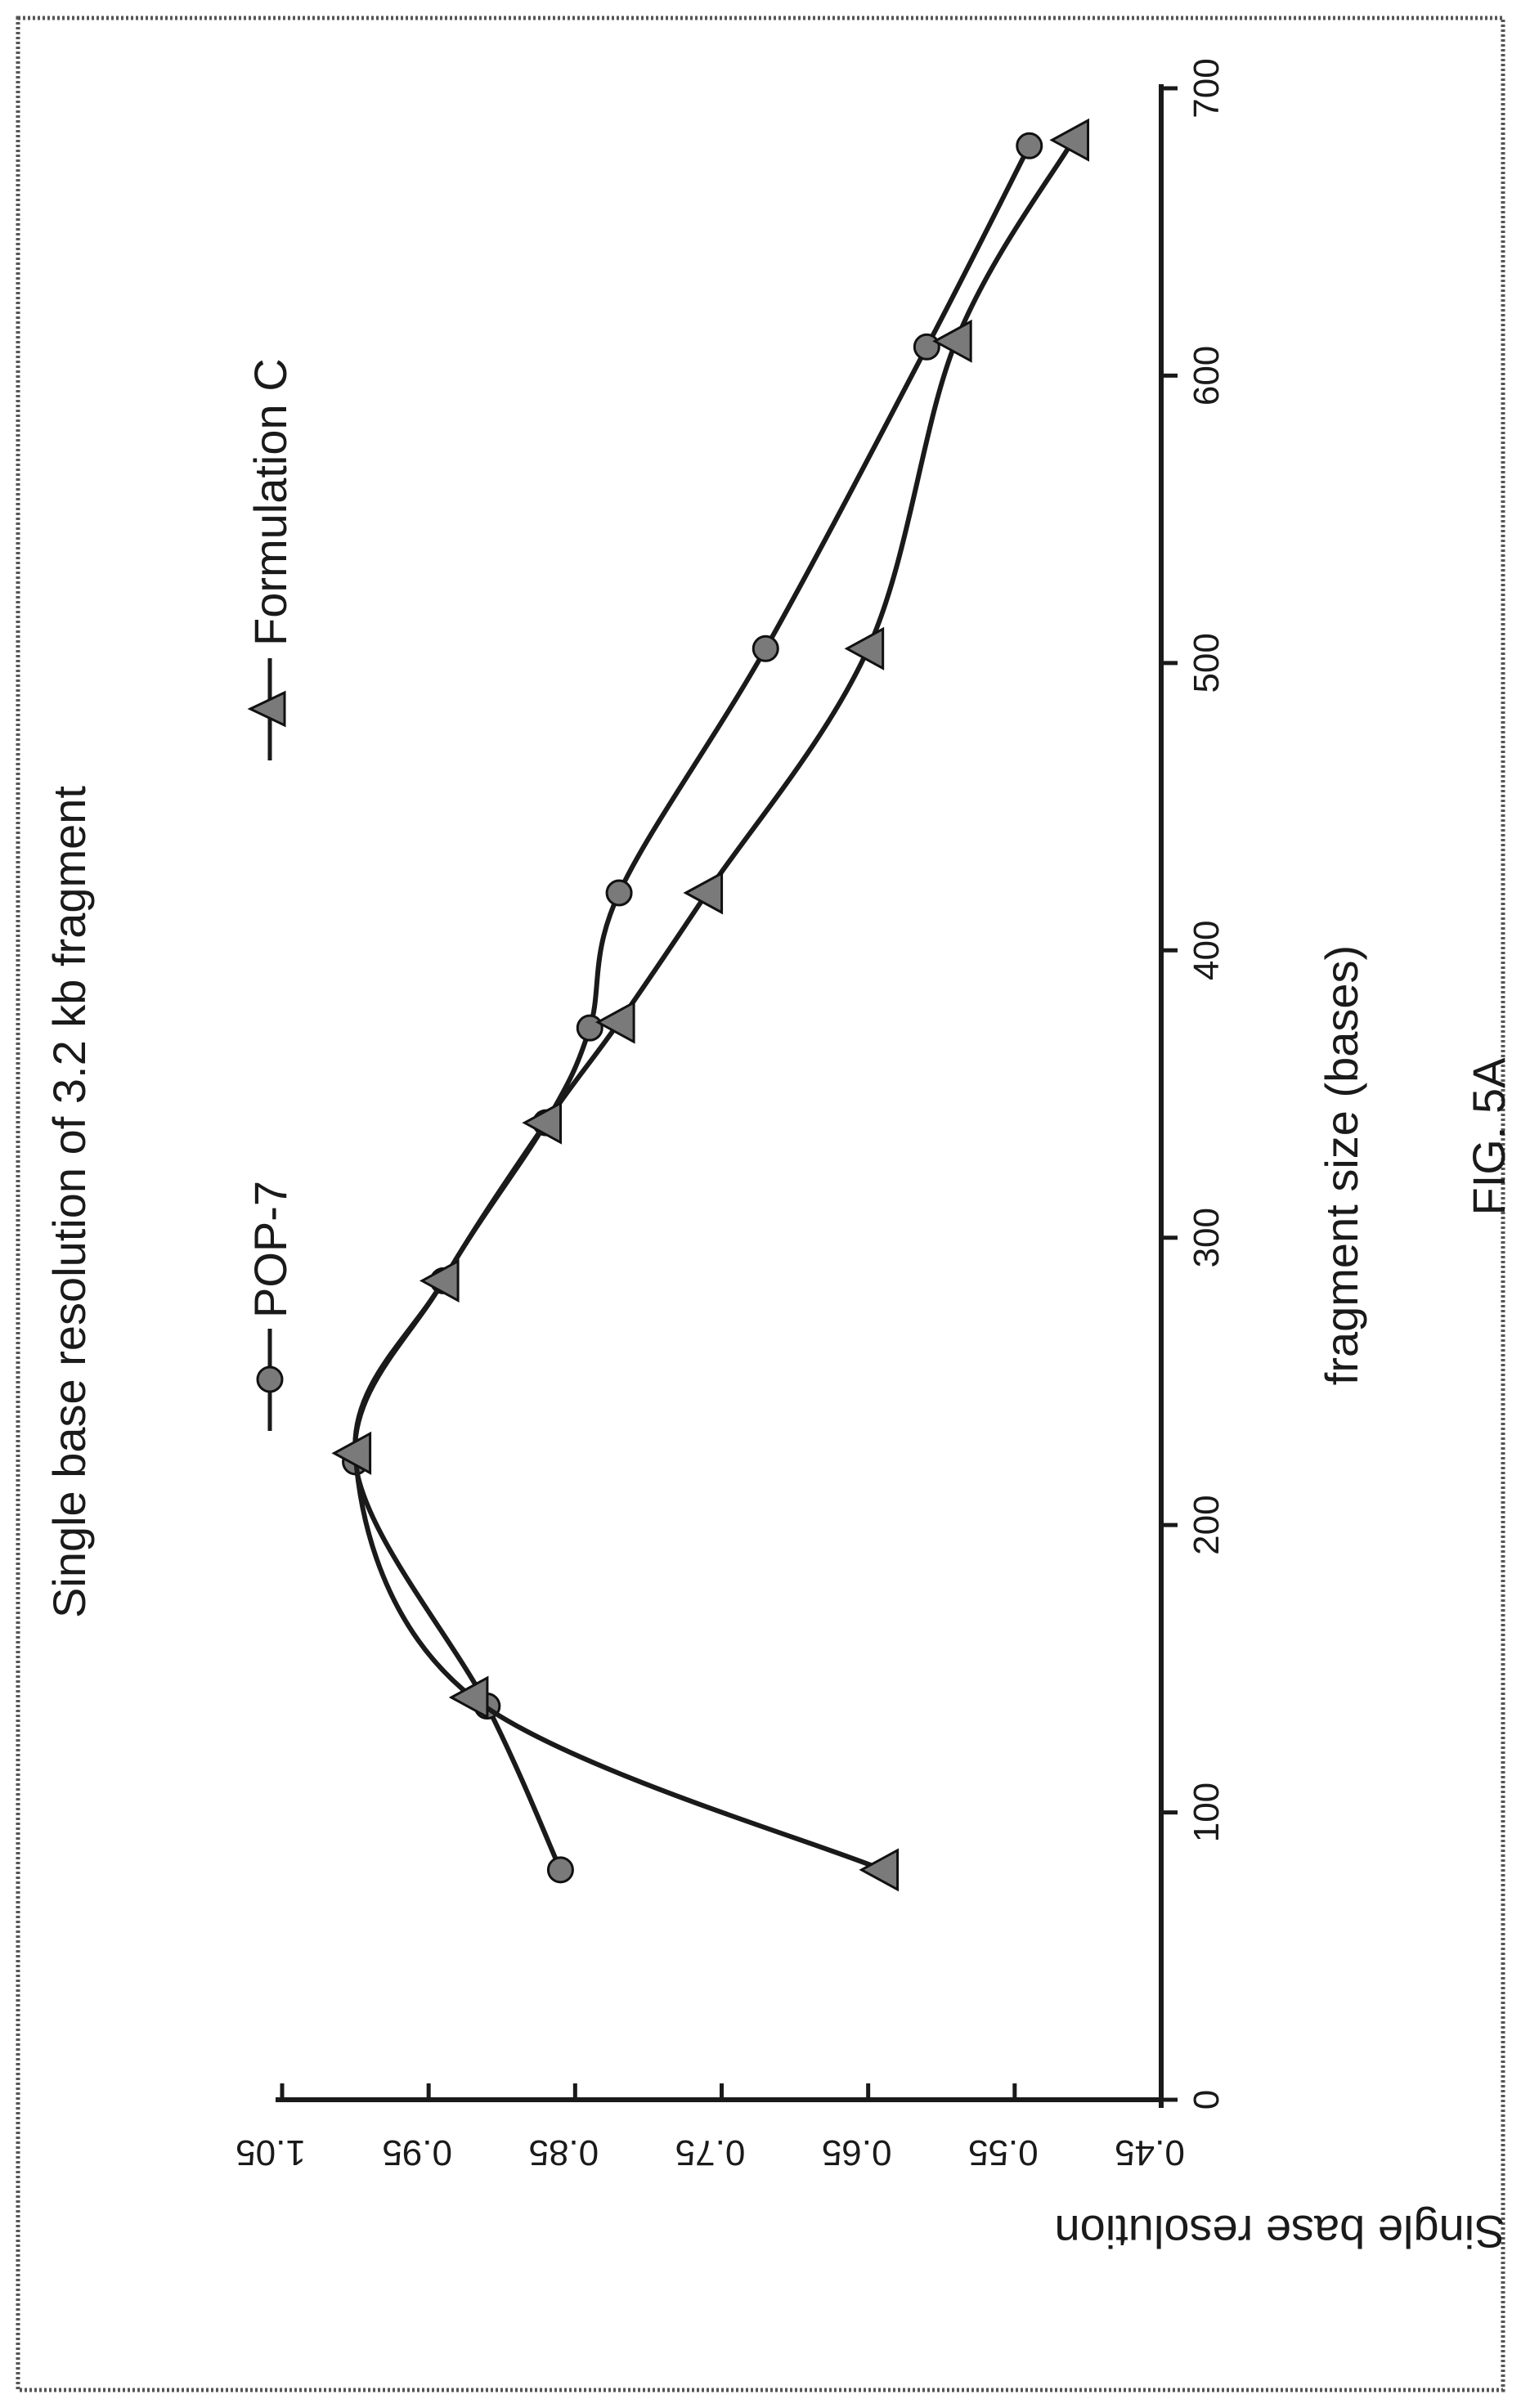 The image size is (1521, 2408). Describe the element at coordinates (1207, 950) in the screenshot. I see `x-tick-label: 400` at that location.